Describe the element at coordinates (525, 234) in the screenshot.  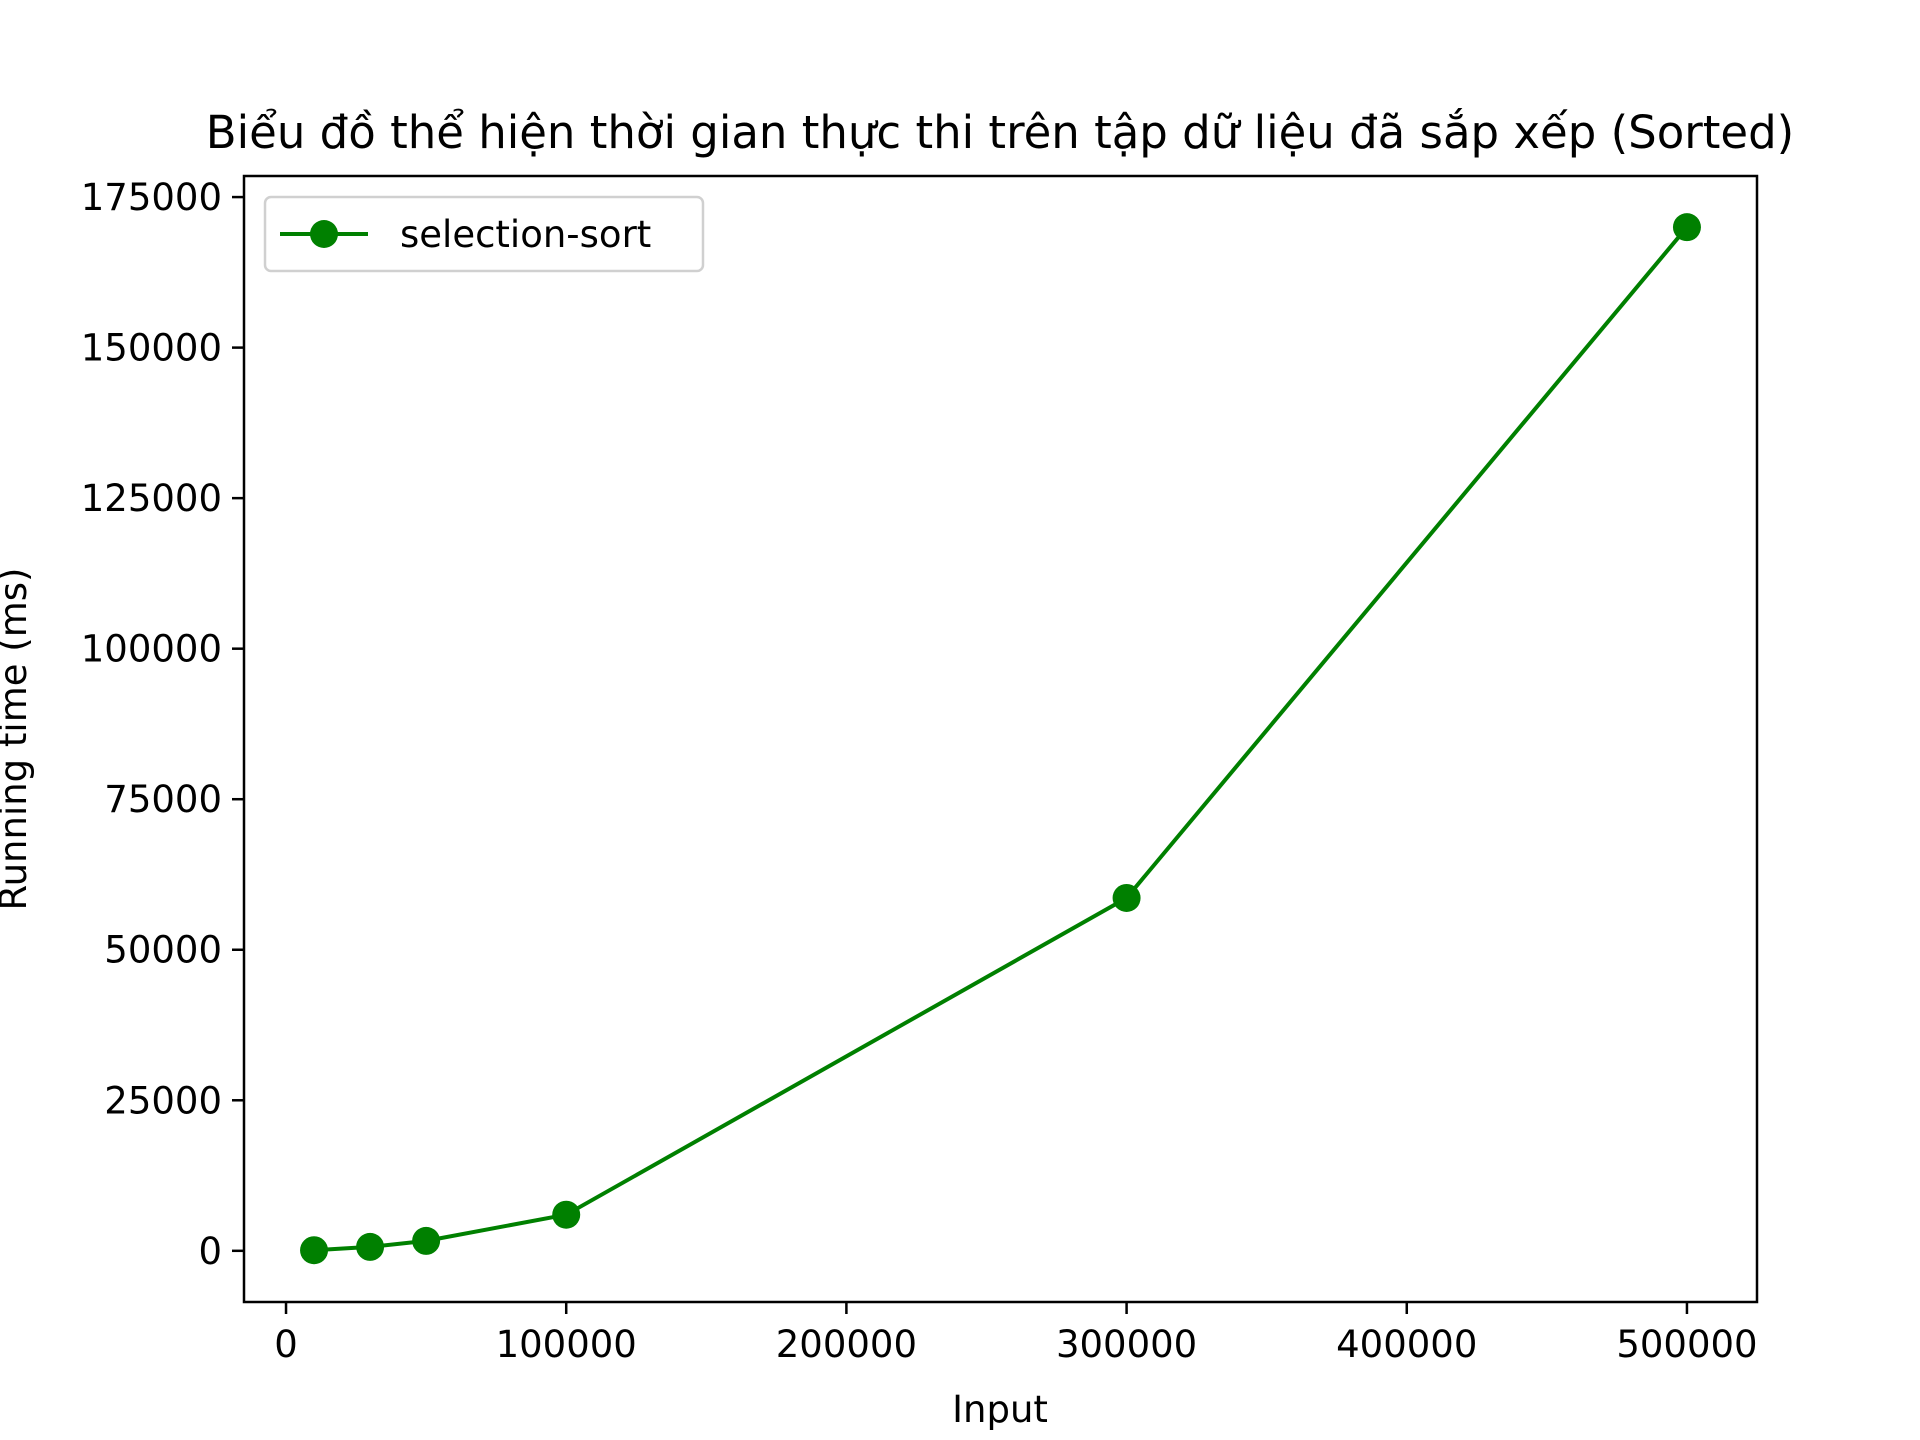
I see `legend-label: selection-sort` at that location.